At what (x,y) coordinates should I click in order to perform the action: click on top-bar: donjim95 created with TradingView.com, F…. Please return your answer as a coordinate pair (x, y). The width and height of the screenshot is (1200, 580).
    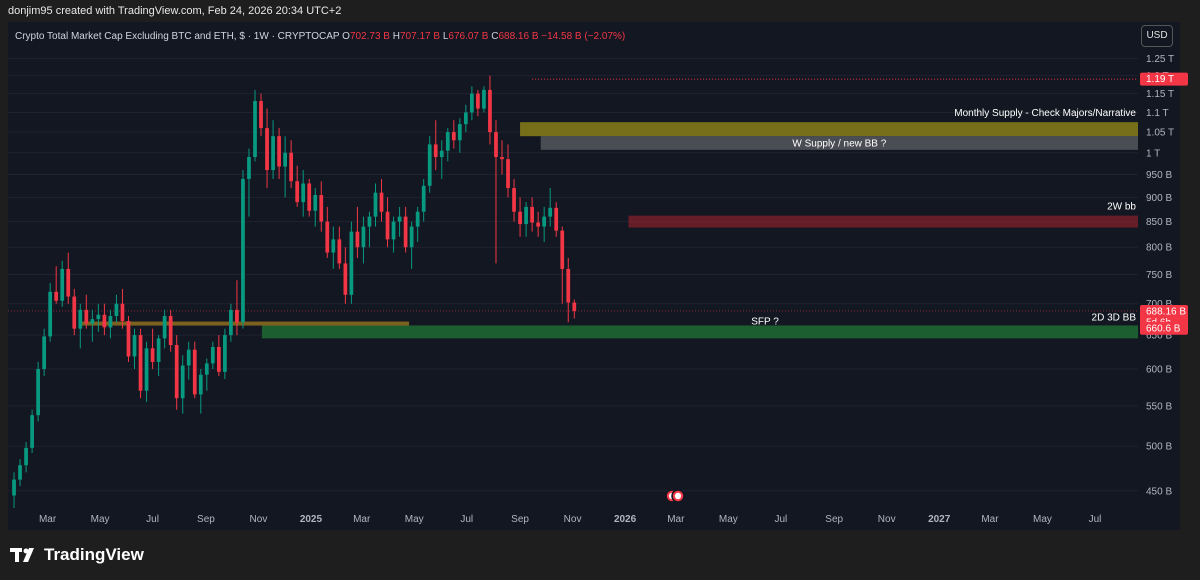
    Looking at the image, I should click on (600, 11).